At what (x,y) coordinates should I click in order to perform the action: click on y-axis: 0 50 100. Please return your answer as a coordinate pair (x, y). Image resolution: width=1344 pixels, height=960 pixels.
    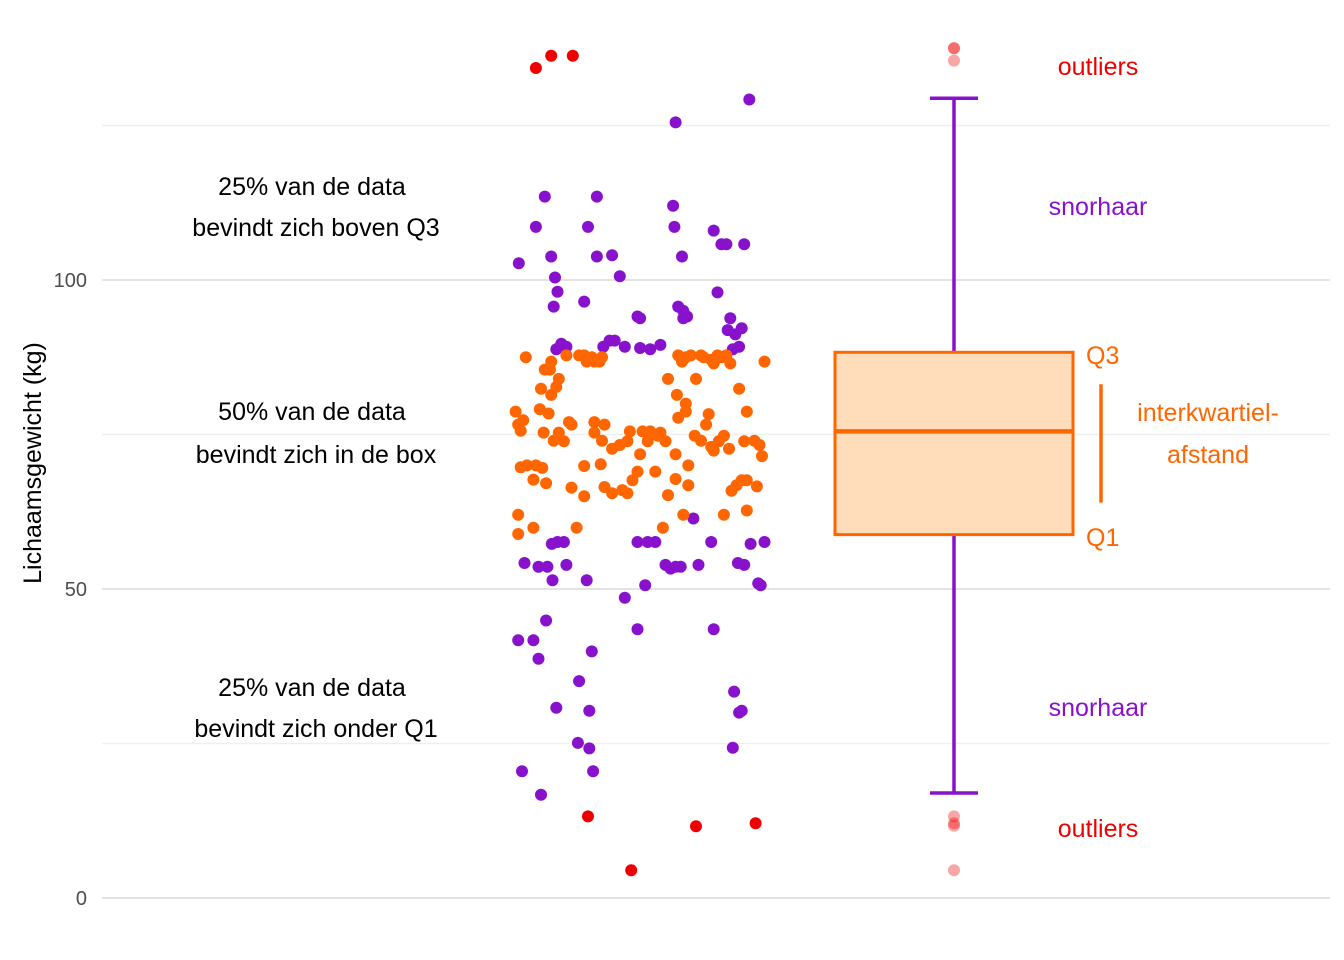
    Looking at the image, I should click on (70, 590).